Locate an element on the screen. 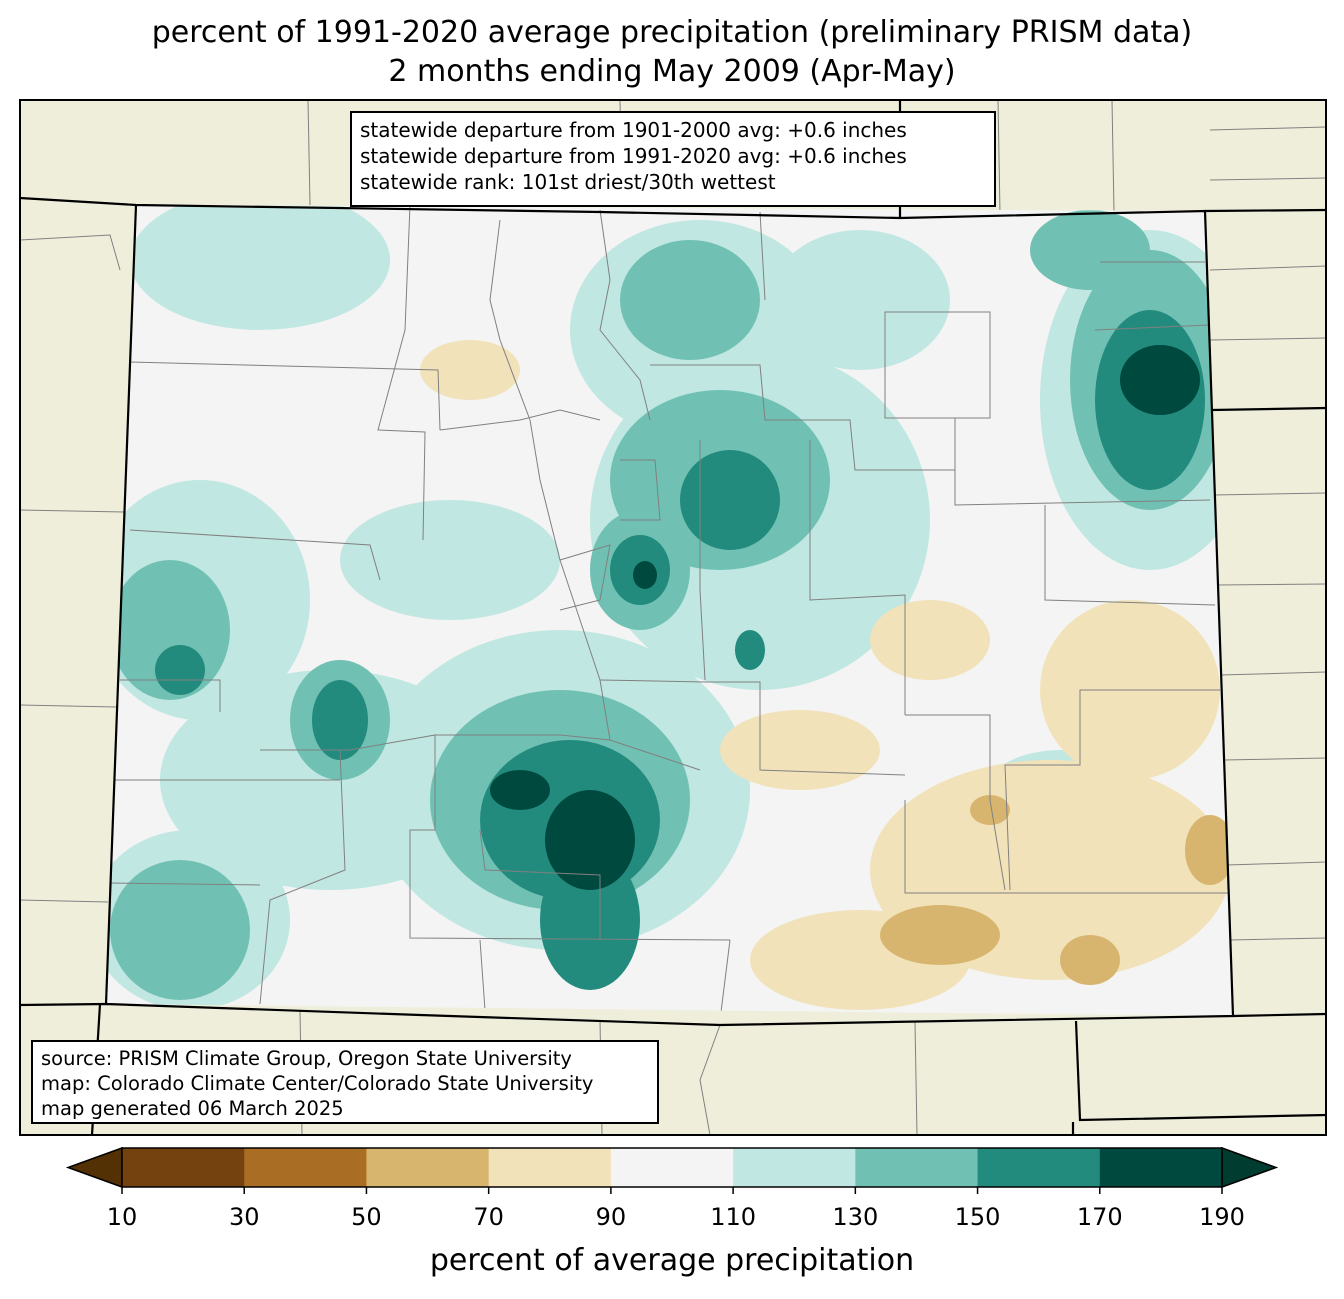  source-date: map generated 06 March 2025 is located at coordinates (192, 1108).